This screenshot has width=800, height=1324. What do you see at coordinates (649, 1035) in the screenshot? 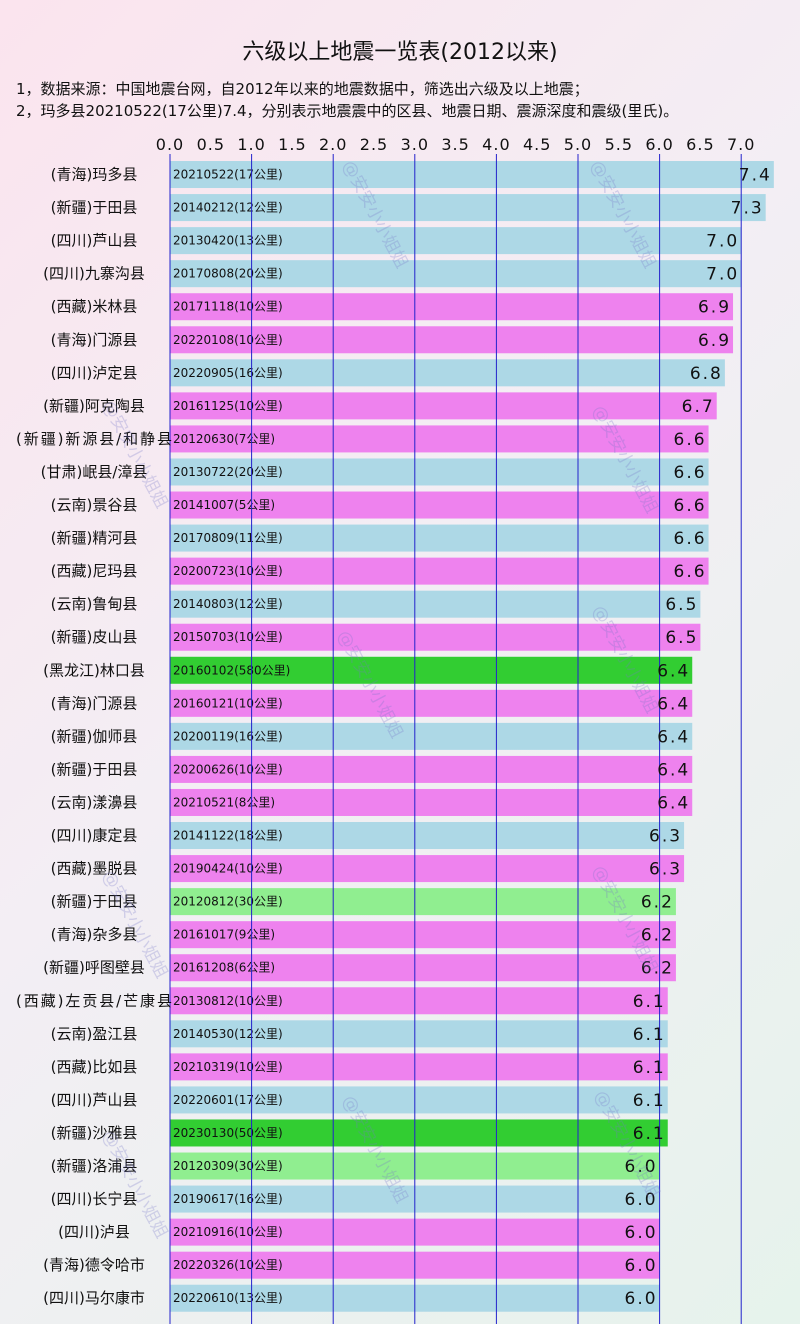
I see `value-label-26: 6.1` at bounding box center [649, 1035].